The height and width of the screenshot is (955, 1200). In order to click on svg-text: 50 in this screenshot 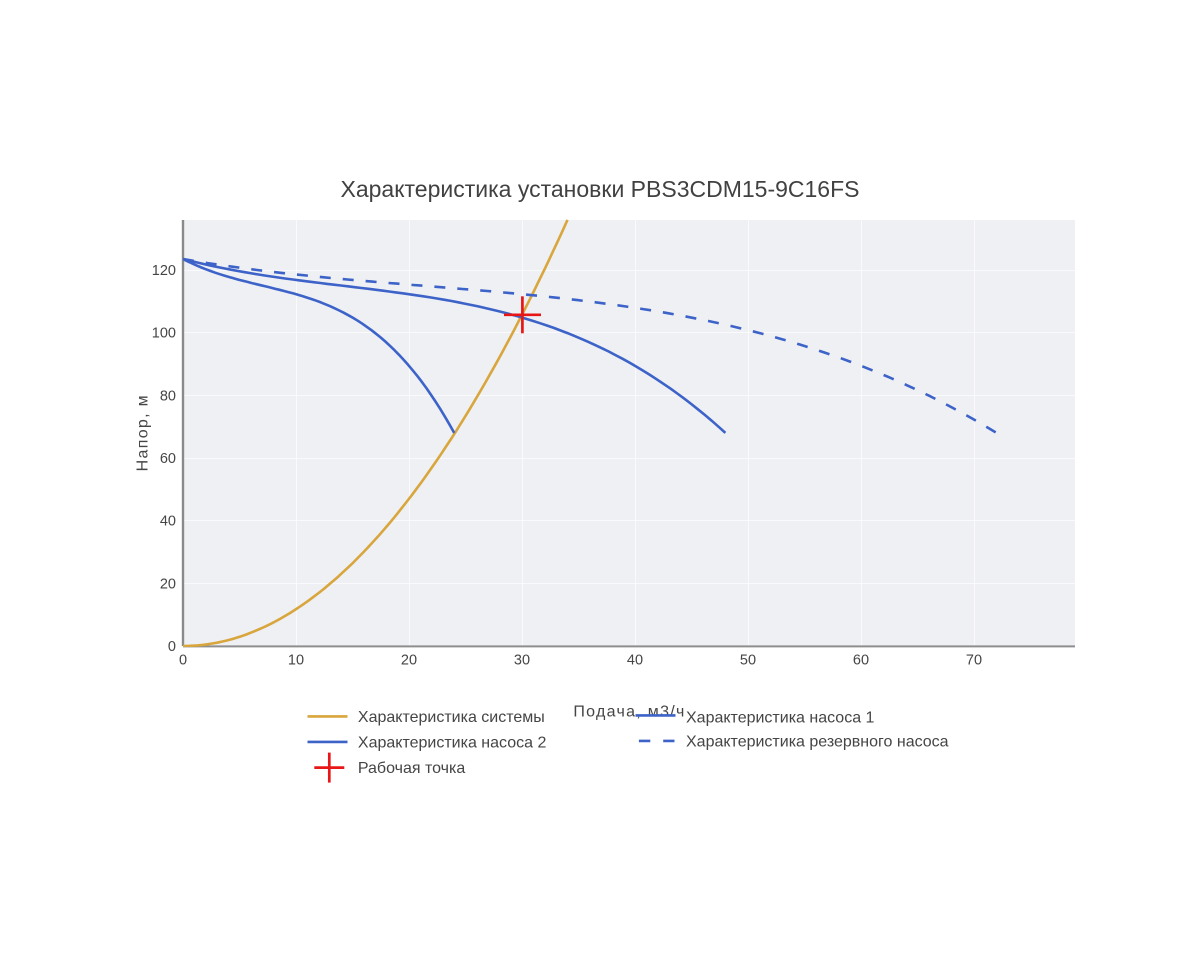, I will do `click(748, 661)`.